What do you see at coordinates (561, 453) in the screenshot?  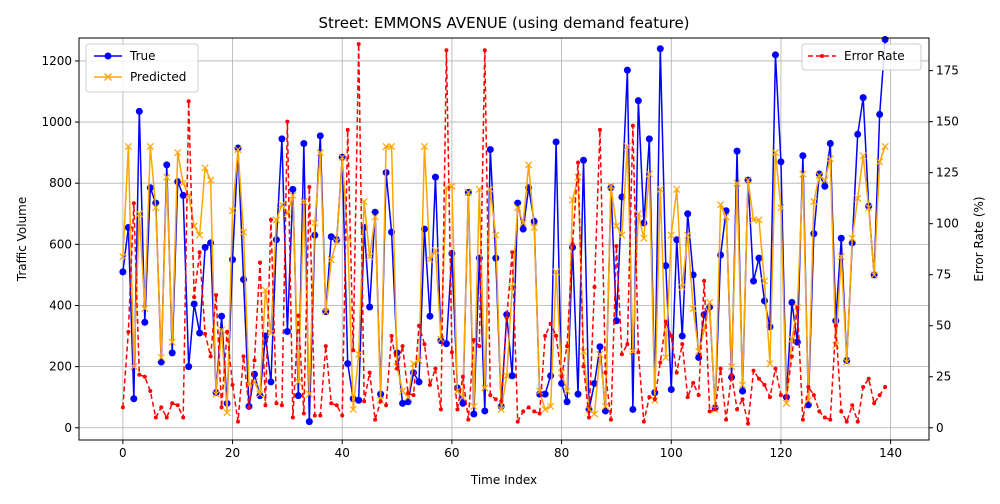 I see `x-tick-label: 80` at bounding box center [561, 453].